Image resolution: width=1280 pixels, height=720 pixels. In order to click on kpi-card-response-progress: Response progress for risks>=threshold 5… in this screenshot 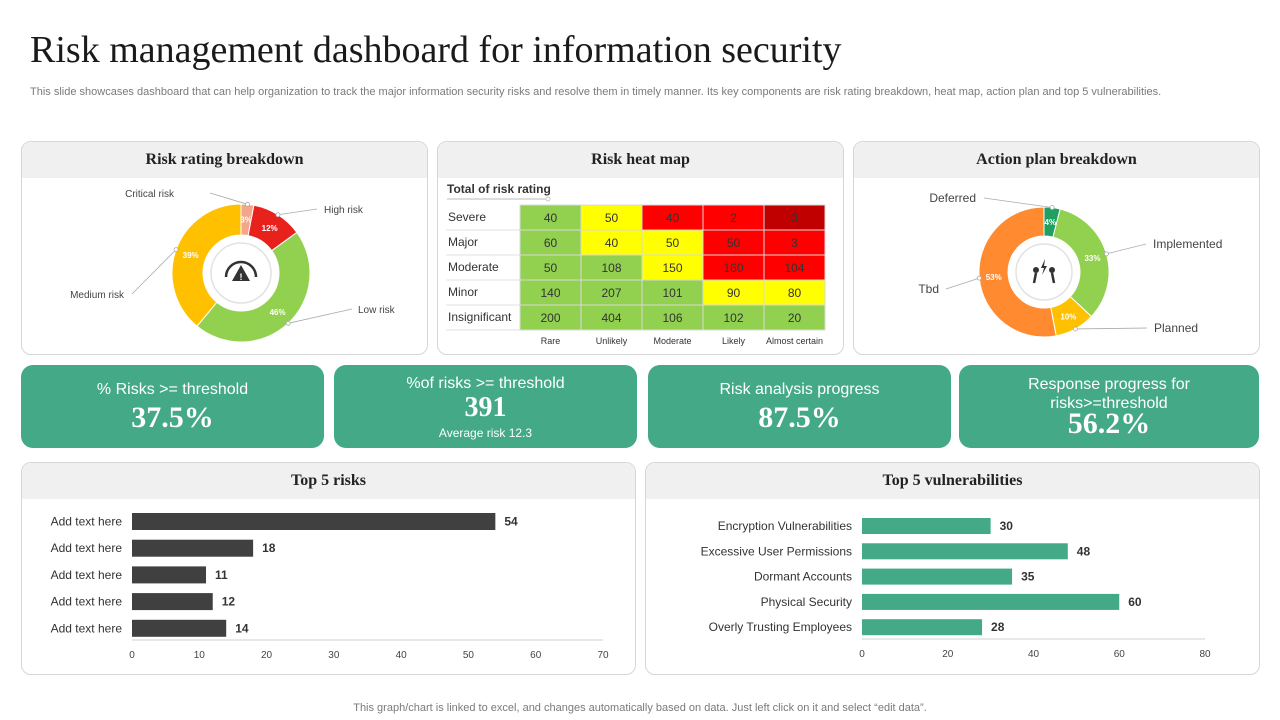, I will do `click(1109, 406)`.